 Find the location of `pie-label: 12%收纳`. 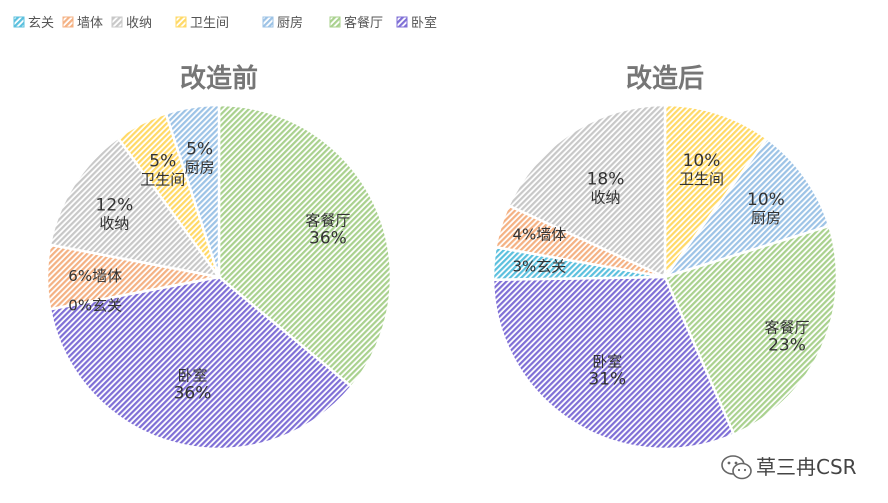

pie-label: 12%收纳 is located at coordinates (115, 214).